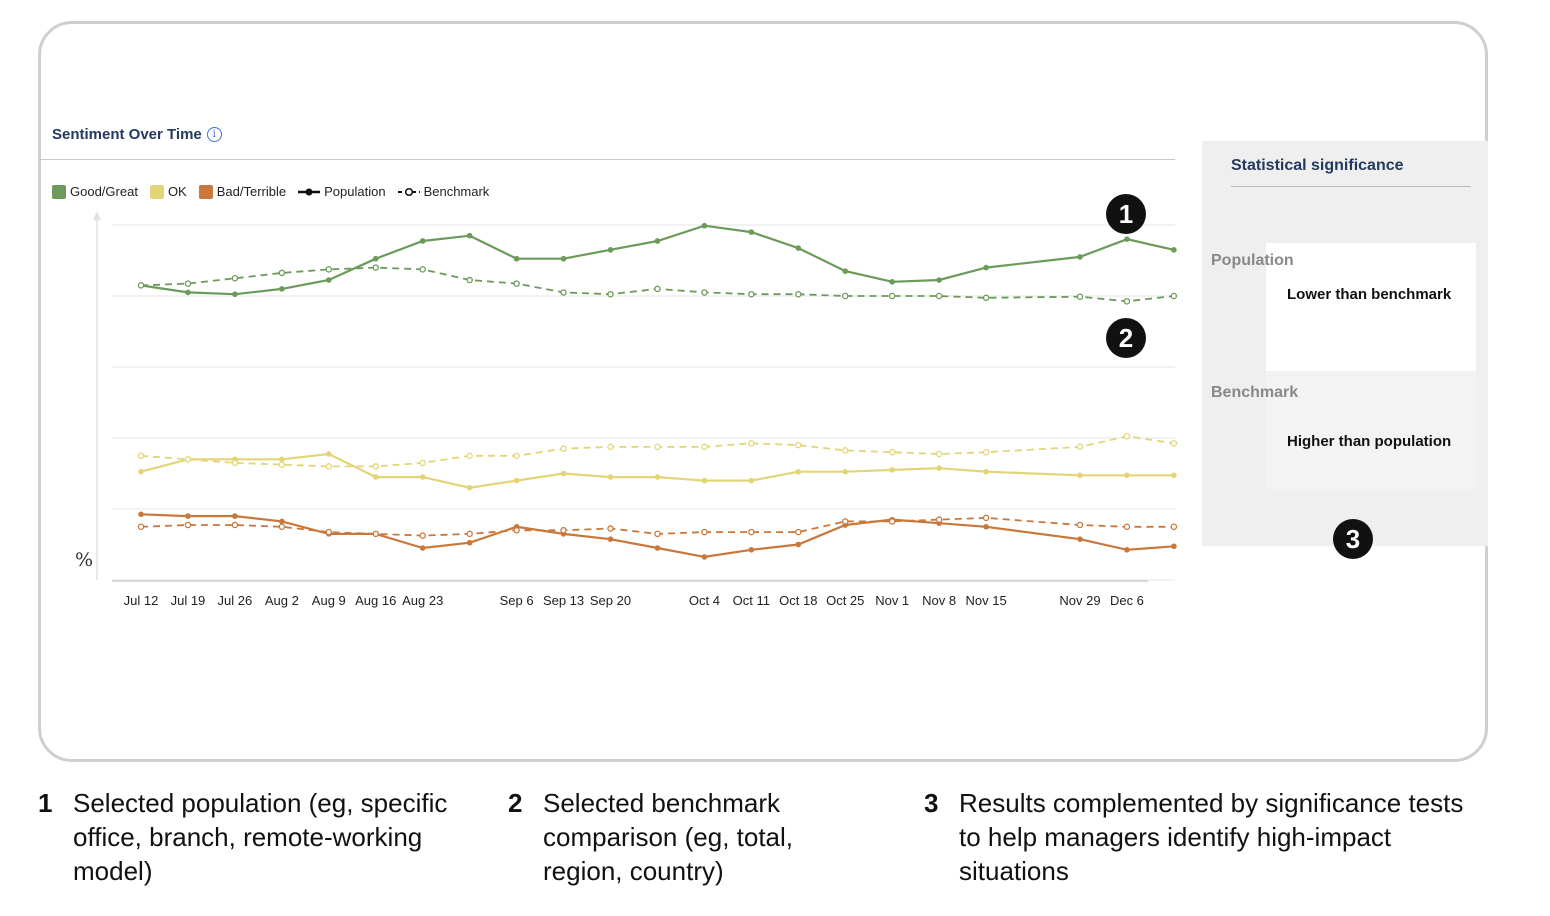  I want to click on legend-swatch-ok, so click(156, 191).